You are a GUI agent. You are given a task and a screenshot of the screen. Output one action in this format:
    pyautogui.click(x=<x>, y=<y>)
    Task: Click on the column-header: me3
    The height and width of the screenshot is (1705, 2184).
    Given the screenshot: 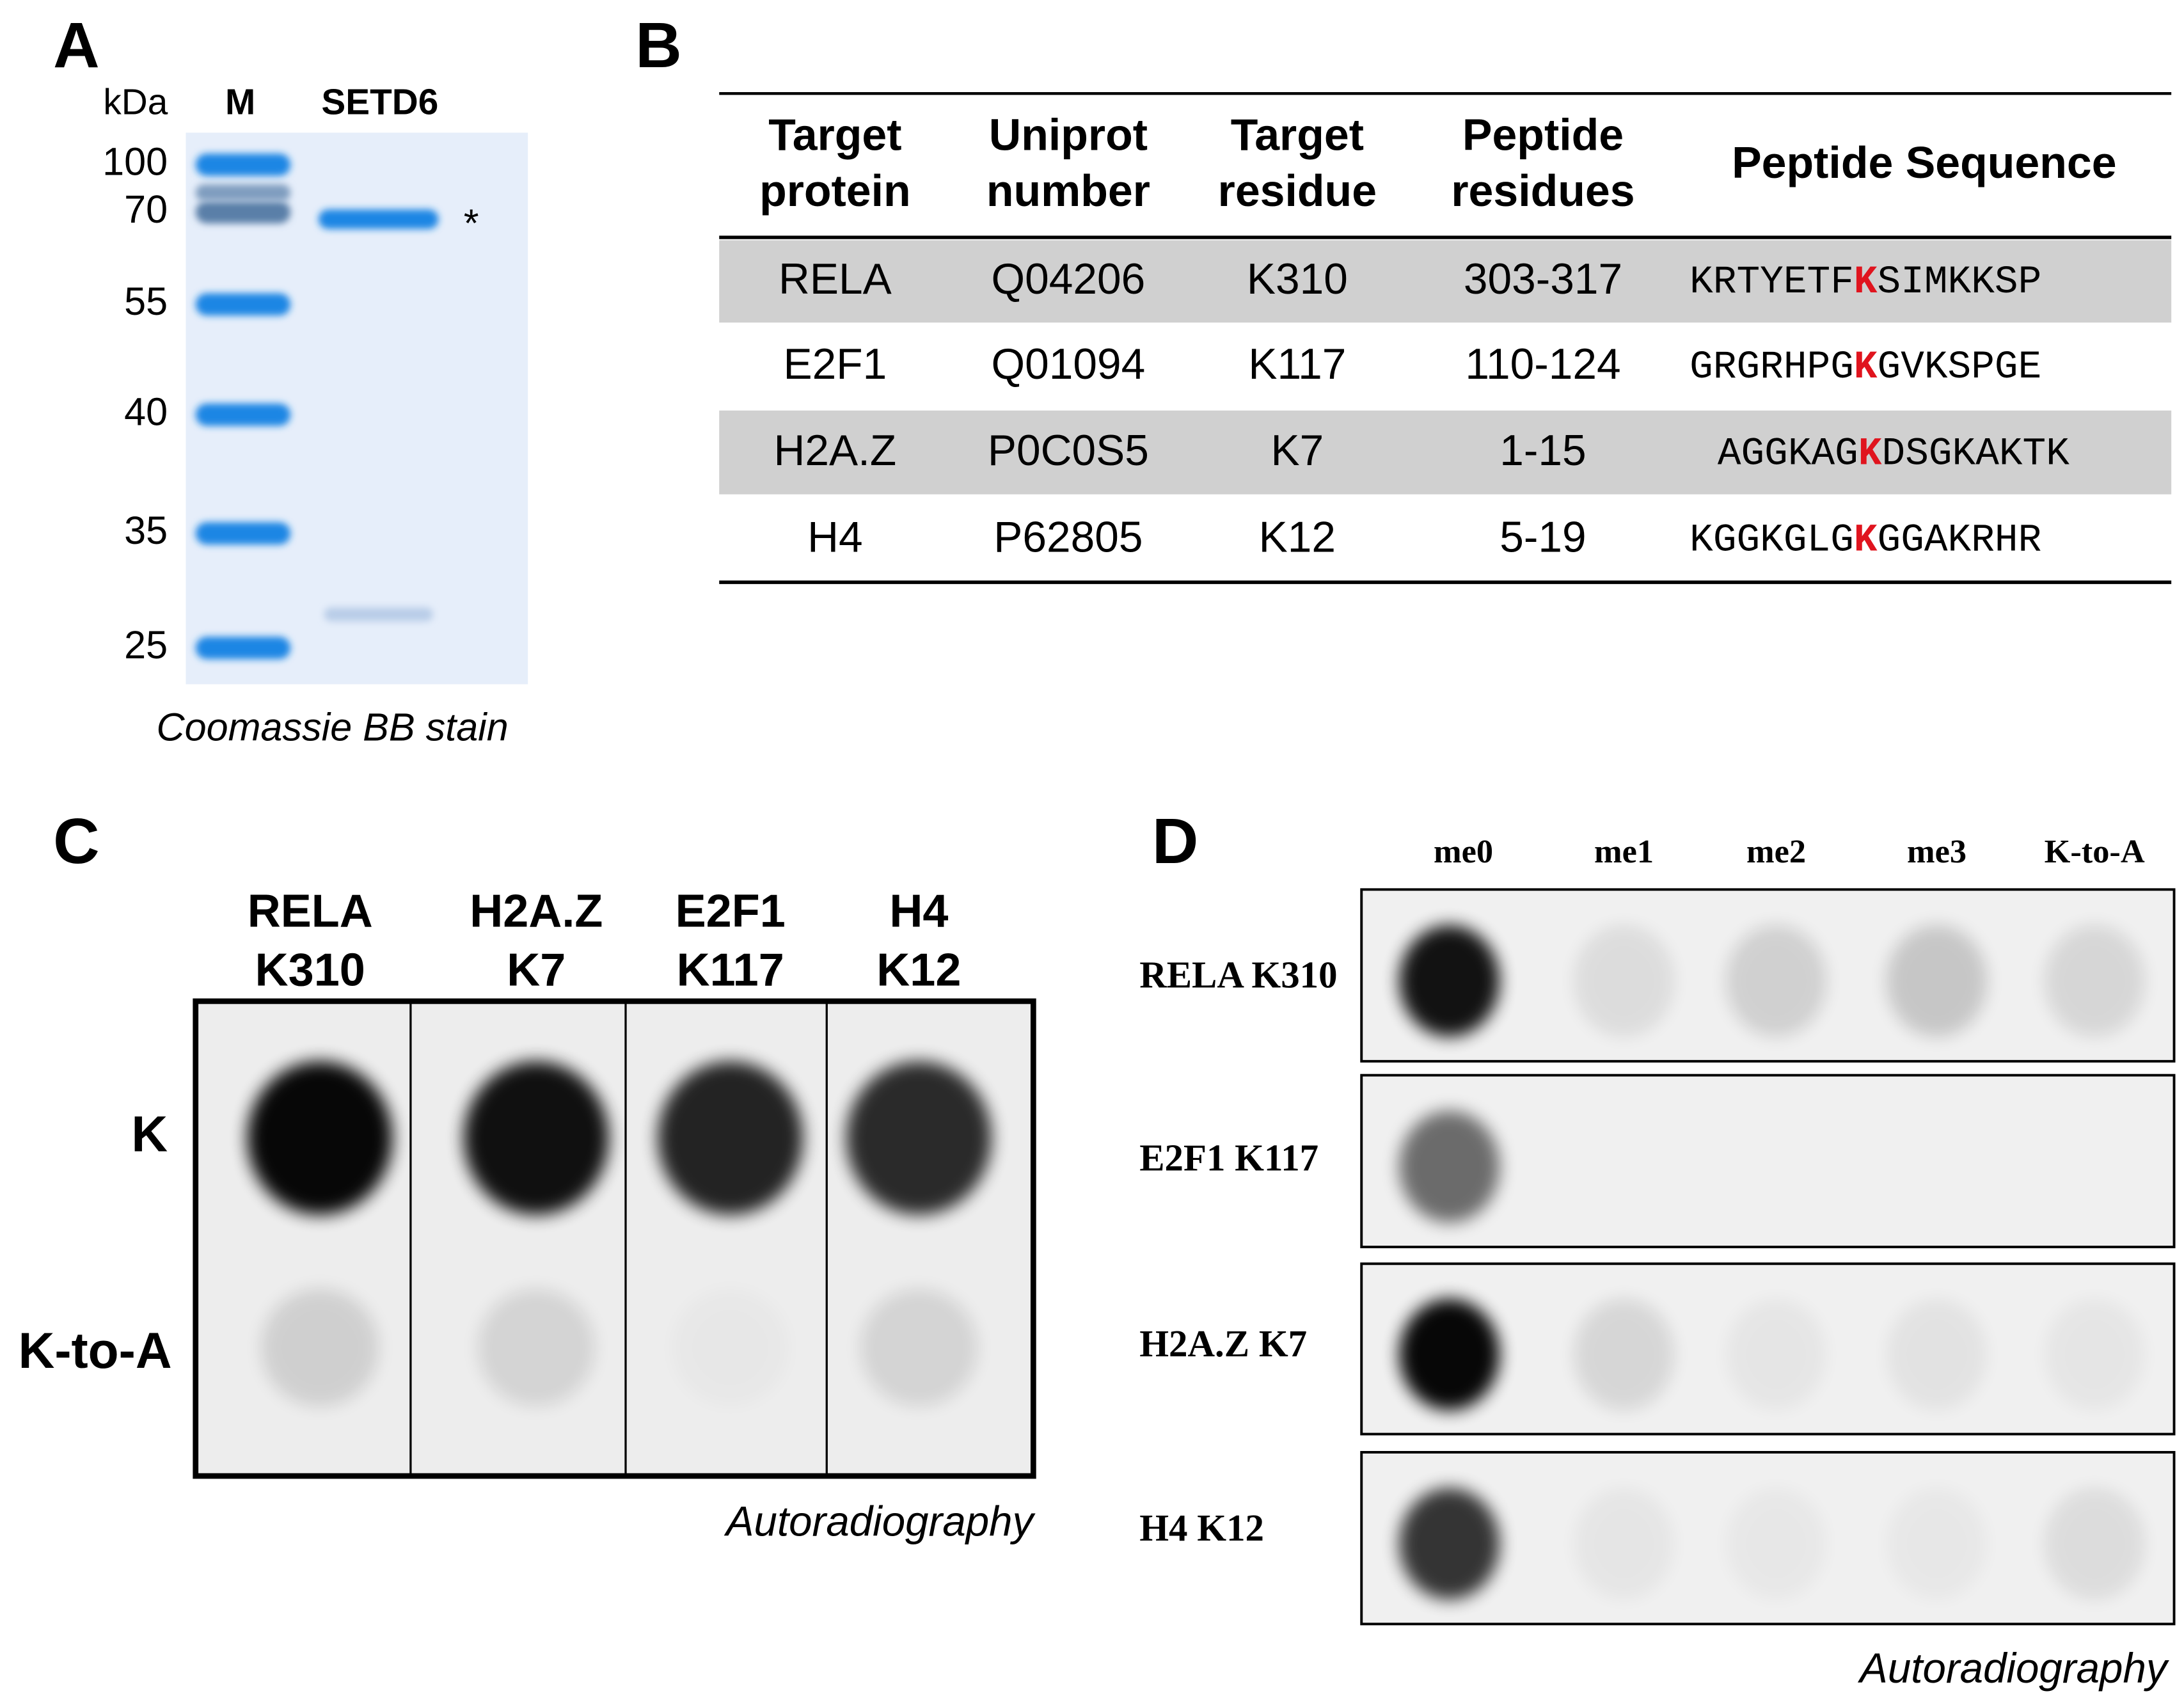 What is the action you would take?
    pyautogui.click(x=1937, y=851)
    